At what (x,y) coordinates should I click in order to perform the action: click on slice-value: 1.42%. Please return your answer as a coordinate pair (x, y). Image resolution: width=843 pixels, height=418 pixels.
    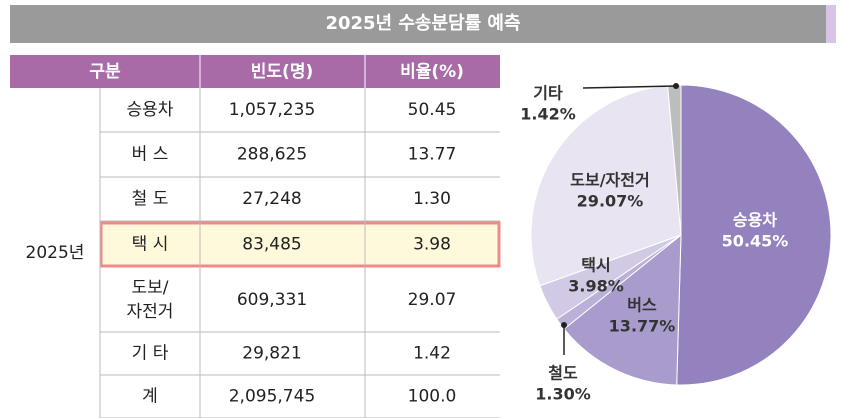
    Looking at the image, I should click on (548, 114).